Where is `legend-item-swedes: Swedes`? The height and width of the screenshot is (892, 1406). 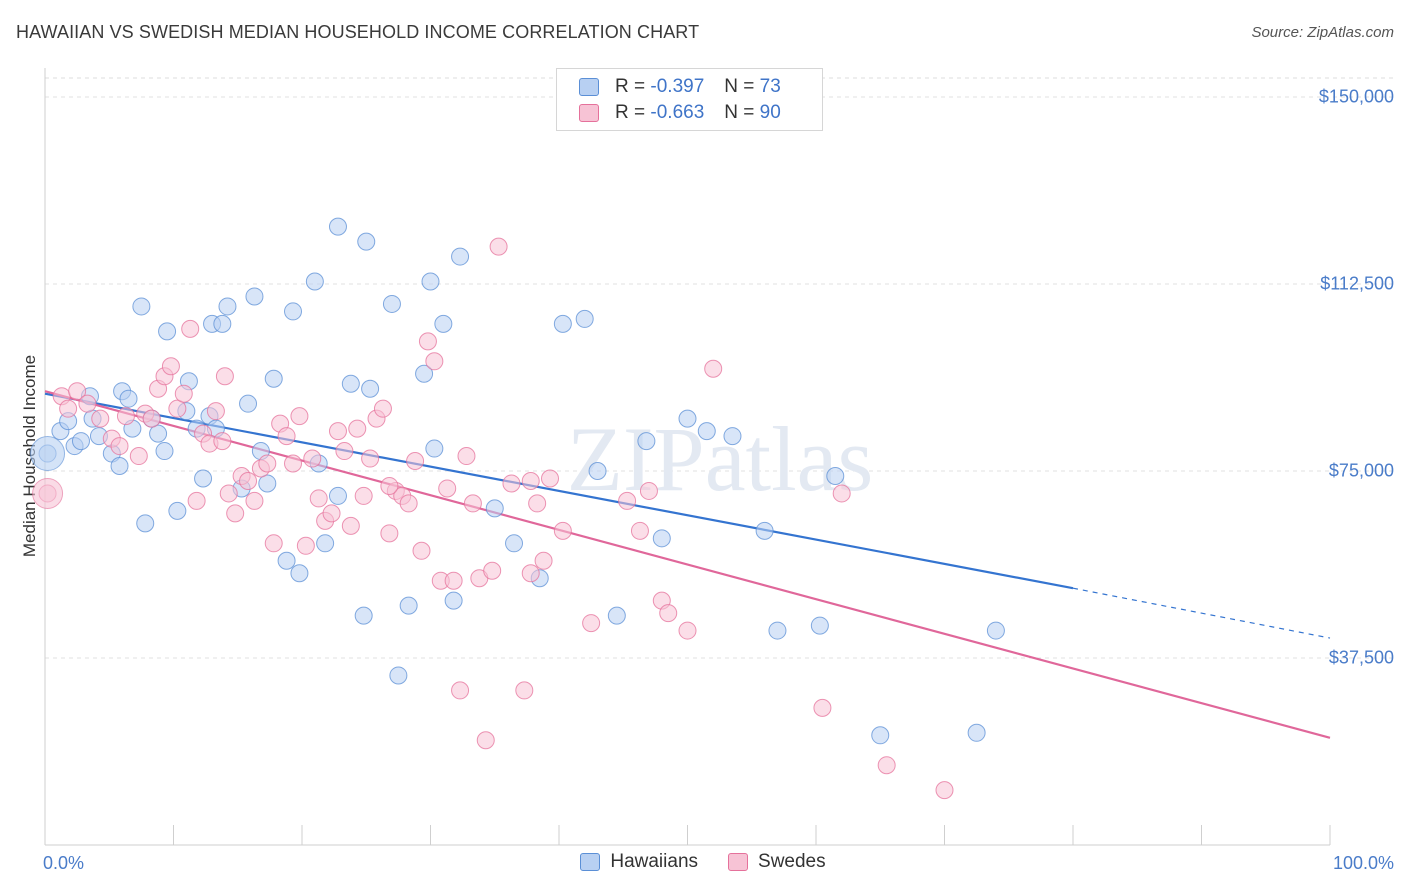 legend-item-swedes: Swedes is located at coordinates (777, 862).